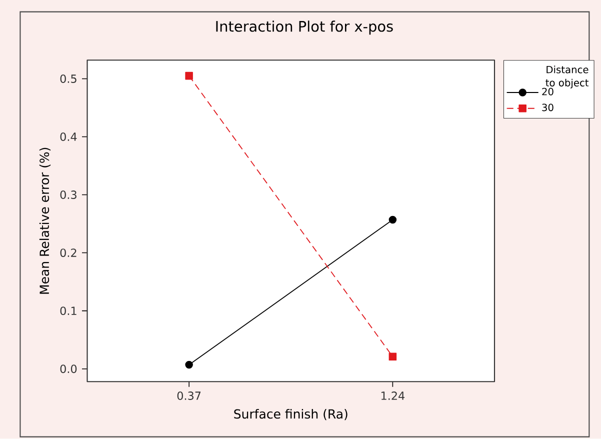  I want to click on y-tick-label: 0.0, so click(68, 369).